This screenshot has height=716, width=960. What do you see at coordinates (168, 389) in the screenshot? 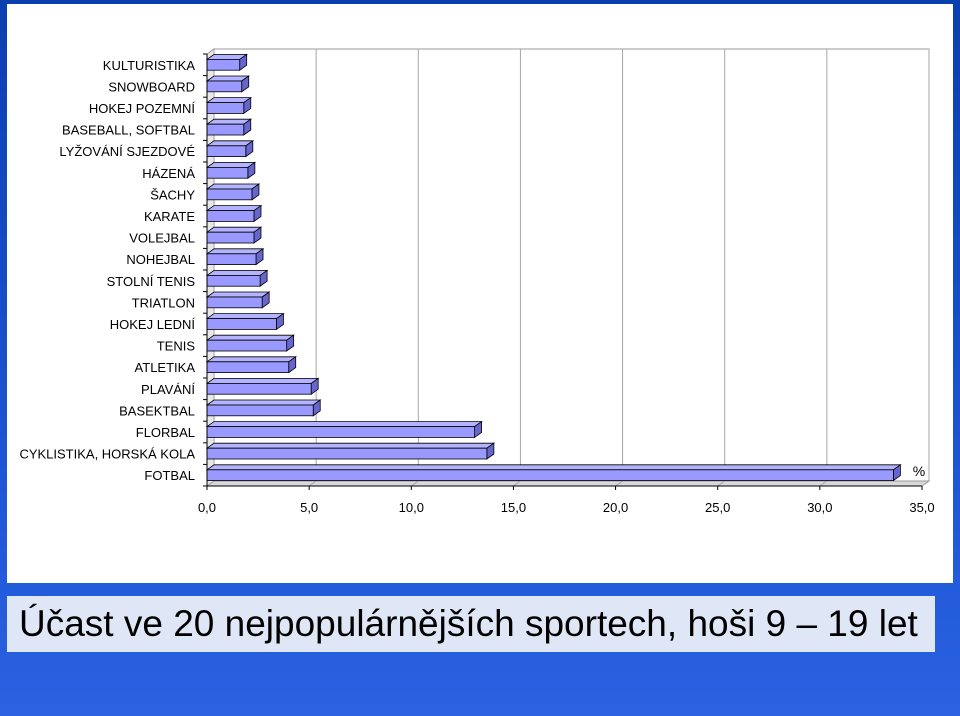
I see `category-label: PLAVÁNÍ` at bounding box center [168, 389].